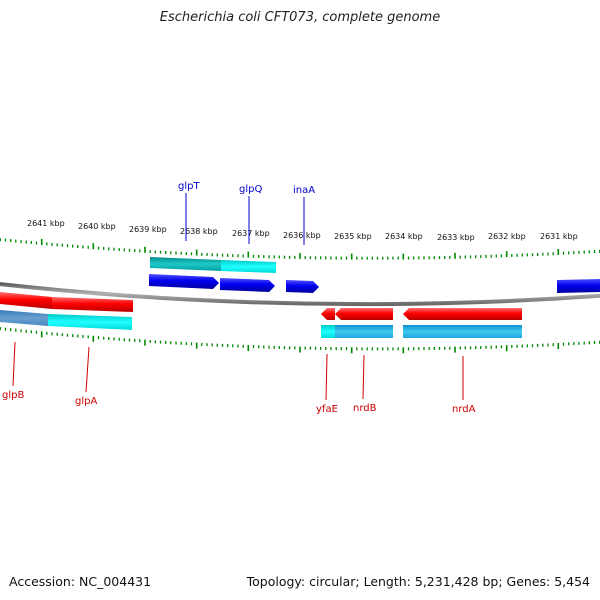 The width and height of the screenshot is (600, 600). What do you see at coordinates (462, 314) in the screenshot?
I see `gene-nrdA` at bounding box center [462, 314].